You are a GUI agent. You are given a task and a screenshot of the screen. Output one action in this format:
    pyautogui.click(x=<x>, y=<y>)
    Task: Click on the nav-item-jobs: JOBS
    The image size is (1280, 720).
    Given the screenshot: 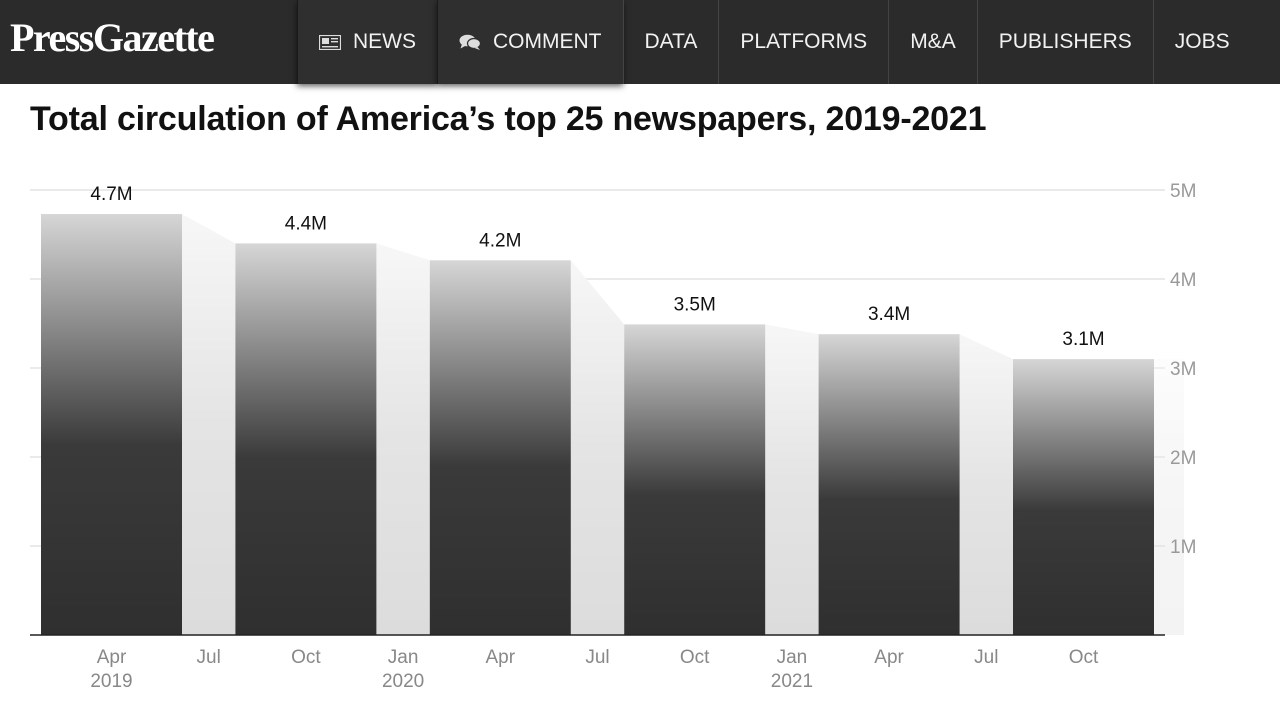 What is the action you would take?
    pyautogui.click(x=1201, y=42)
    